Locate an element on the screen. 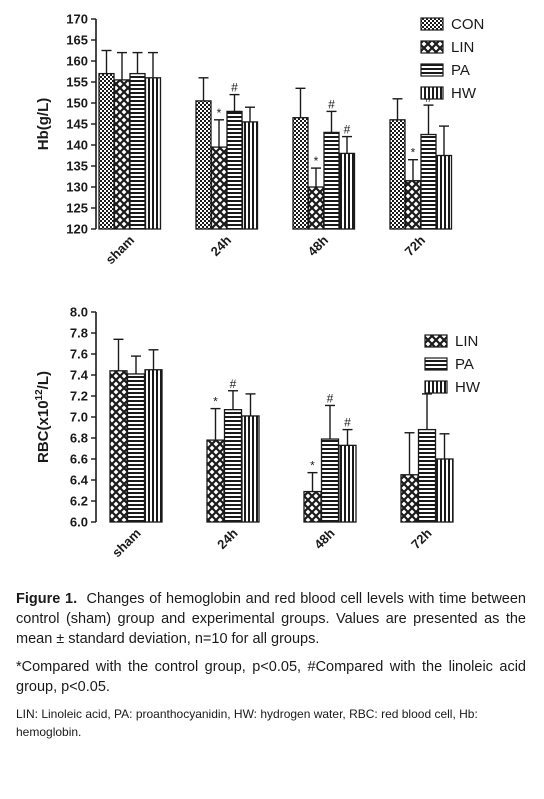 This screenshot has height=799, width=544. y-axis-label: RBC(x1012/L) is located at coordinates (43, 417).